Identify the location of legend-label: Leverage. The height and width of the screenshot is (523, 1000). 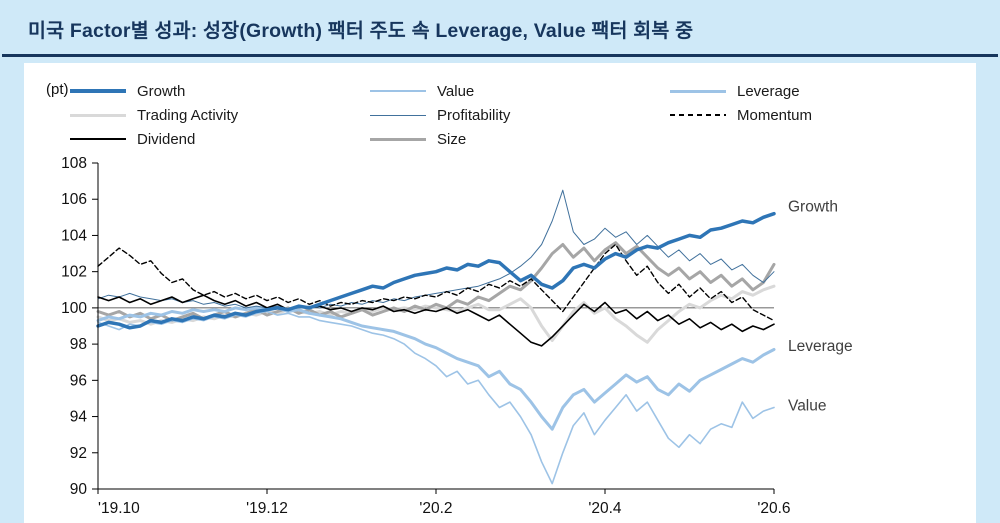
(768, 91).